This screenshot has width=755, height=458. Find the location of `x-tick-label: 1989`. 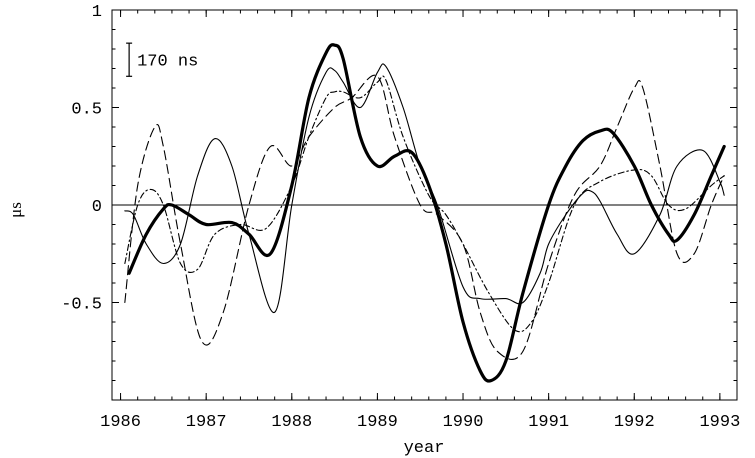

x-tick-label: 1989 is located at coordinates (377, 422).